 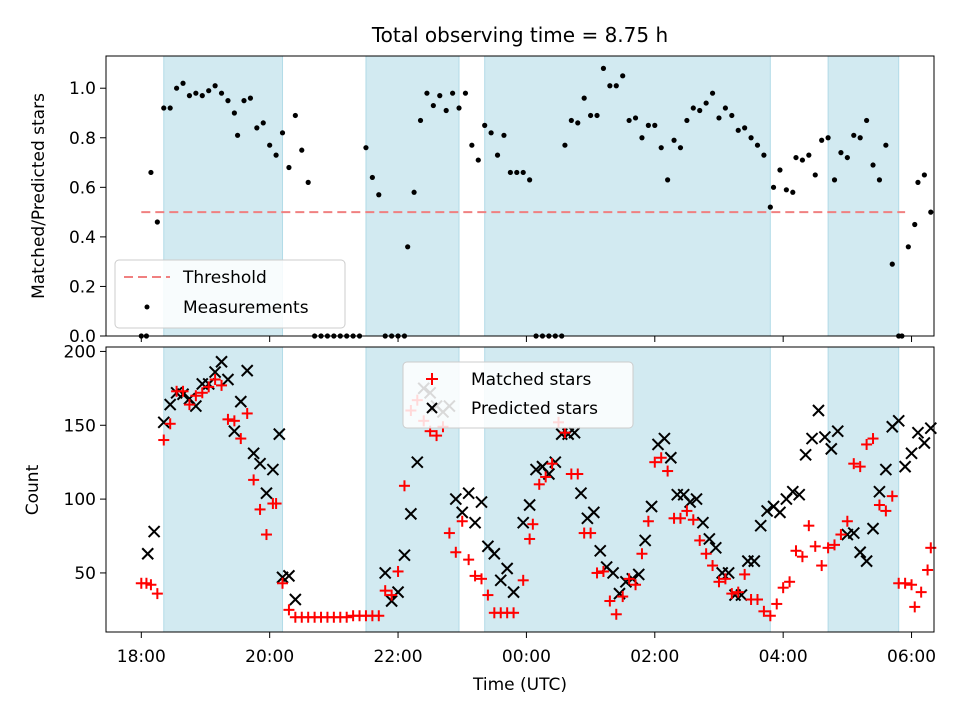 What do you see at coordinates (519, 35) in the screenshot?
I see `top-title: Total observing time = 8.75 h` at bounding box center [519, 35].